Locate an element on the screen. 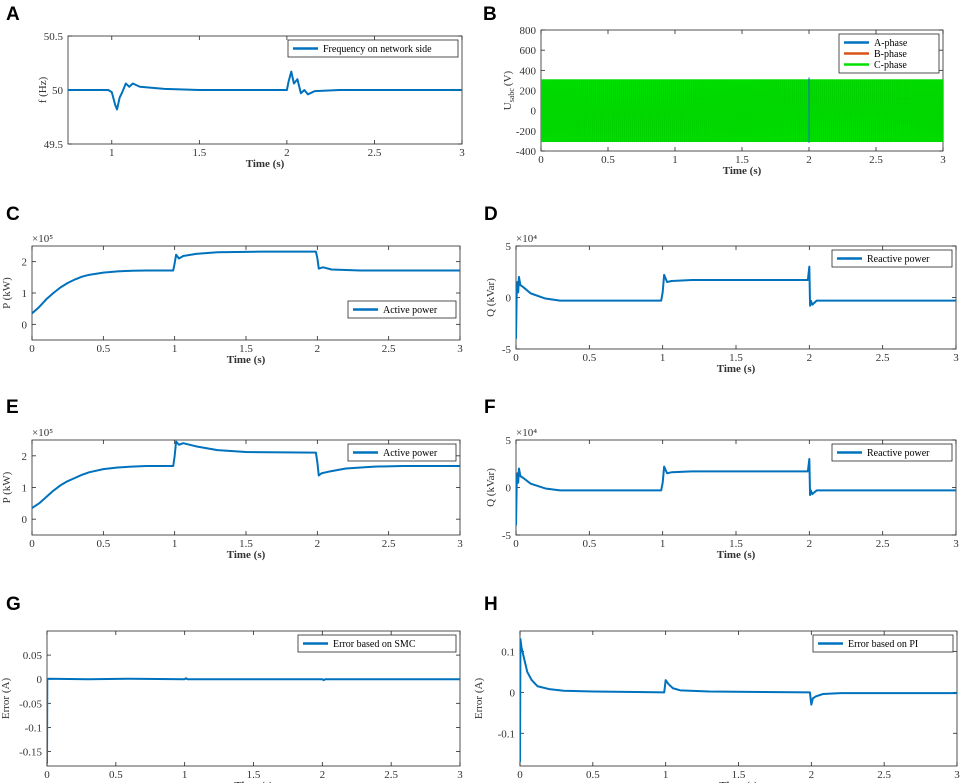  legend-entry: Frequency on network side is located at coordinates (377, 49).